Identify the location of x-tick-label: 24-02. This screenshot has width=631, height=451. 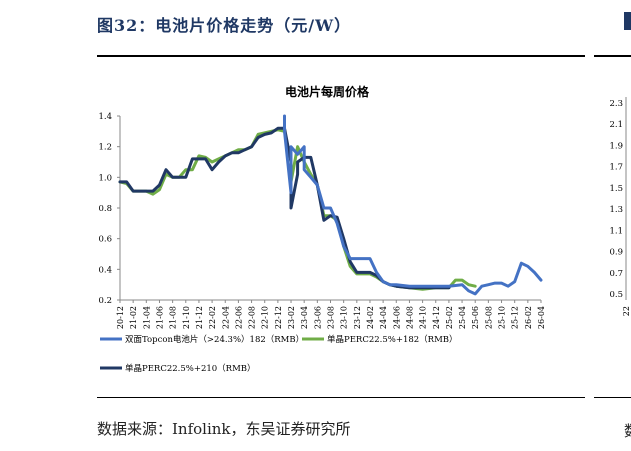
(370, 317).